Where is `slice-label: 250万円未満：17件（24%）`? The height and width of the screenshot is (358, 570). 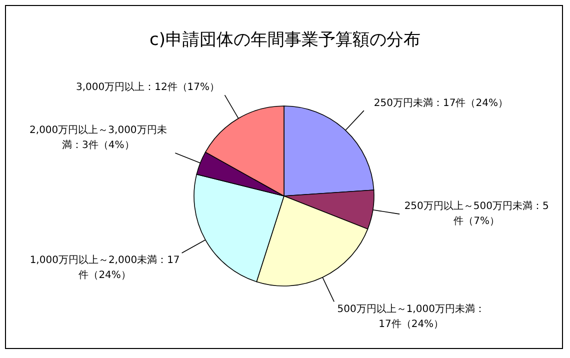
slice-label: 250万円未満：17件（24%） is located at coordinates (440, 103).